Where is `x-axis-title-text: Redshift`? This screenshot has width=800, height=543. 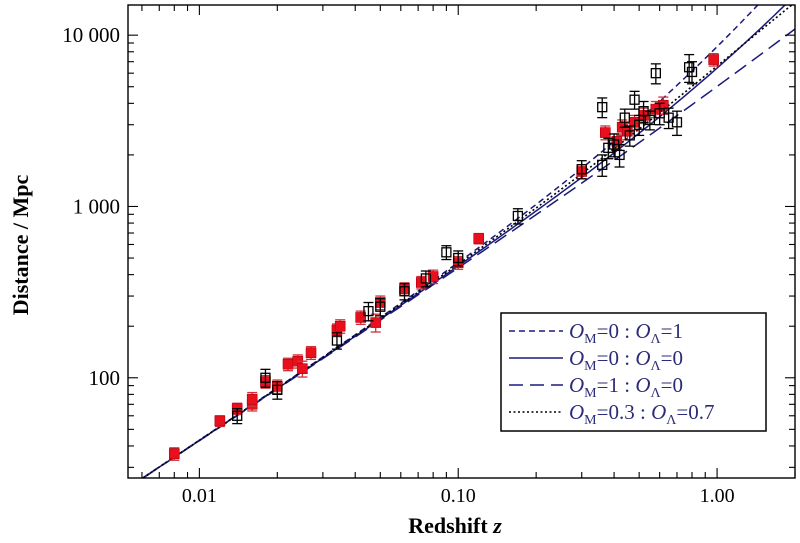 x-axis-title-text: Redshift is located at coordinates (448, 525).